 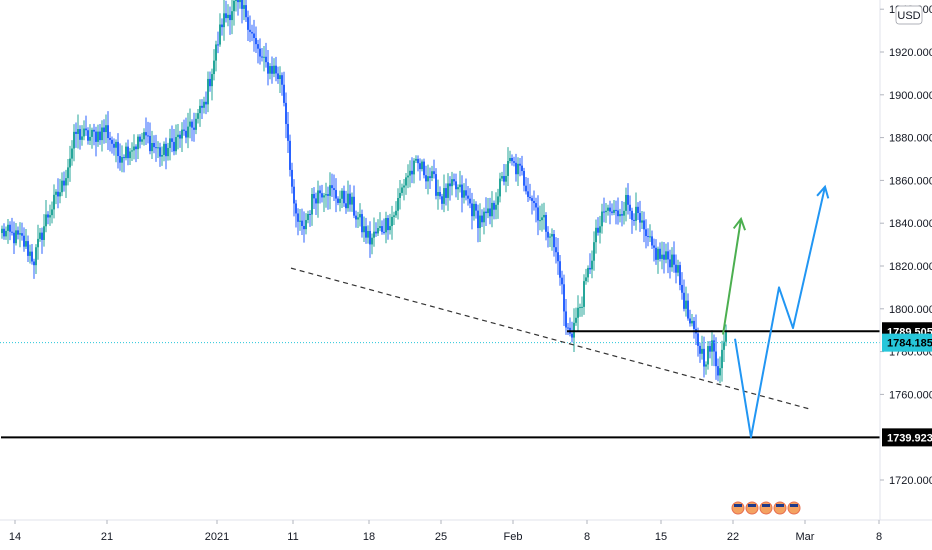 I want to click on price-tick-label: 1900.000, so click(x=910, y=96).